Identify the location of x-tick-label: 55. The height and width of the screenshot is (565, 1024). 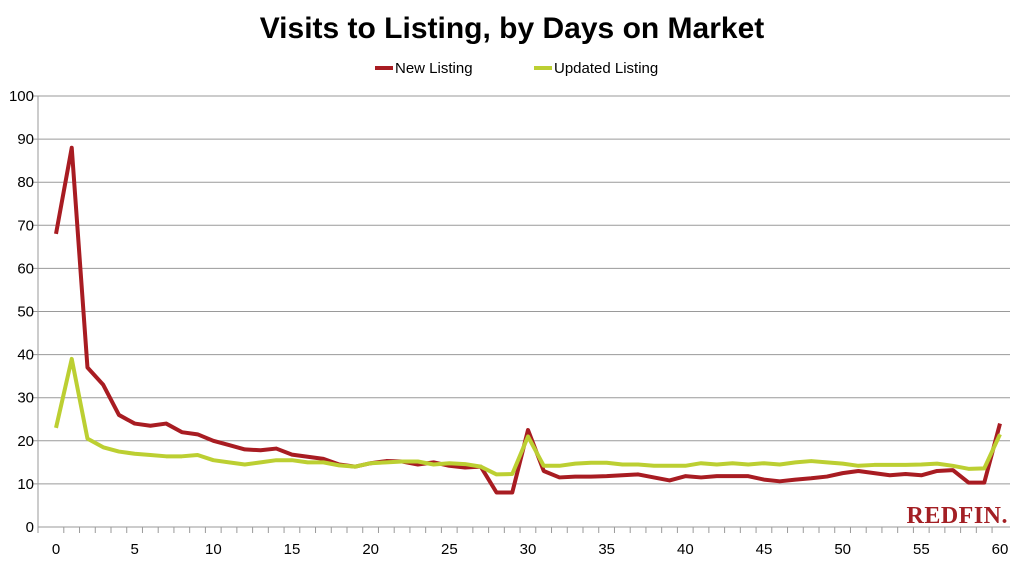
(921, 549).